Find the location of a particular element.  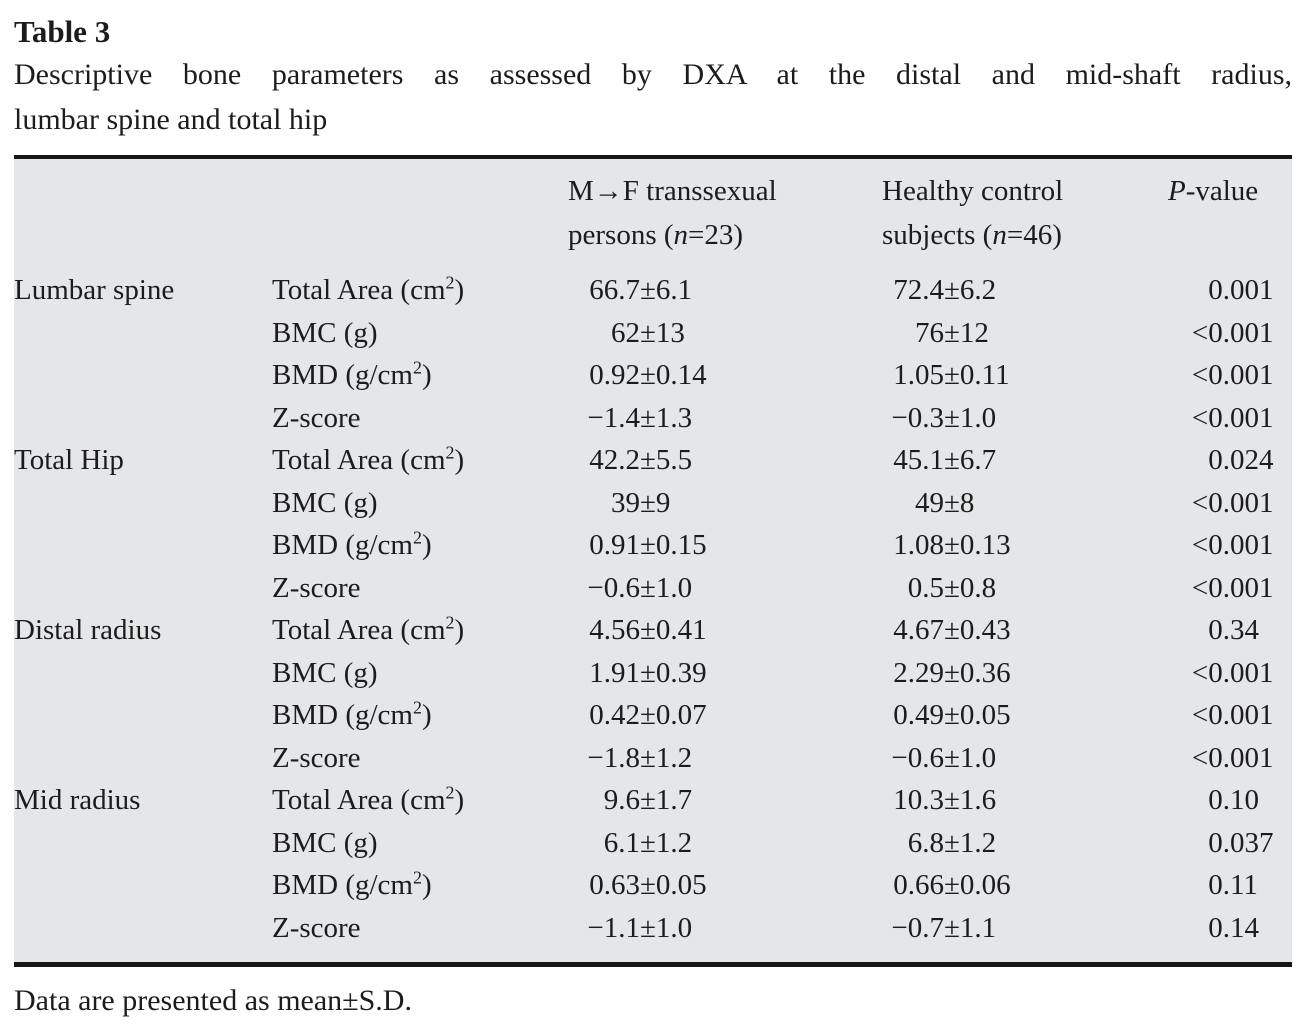

control-value: 0.5 ±0.8 is located at coordinates (952, 587).